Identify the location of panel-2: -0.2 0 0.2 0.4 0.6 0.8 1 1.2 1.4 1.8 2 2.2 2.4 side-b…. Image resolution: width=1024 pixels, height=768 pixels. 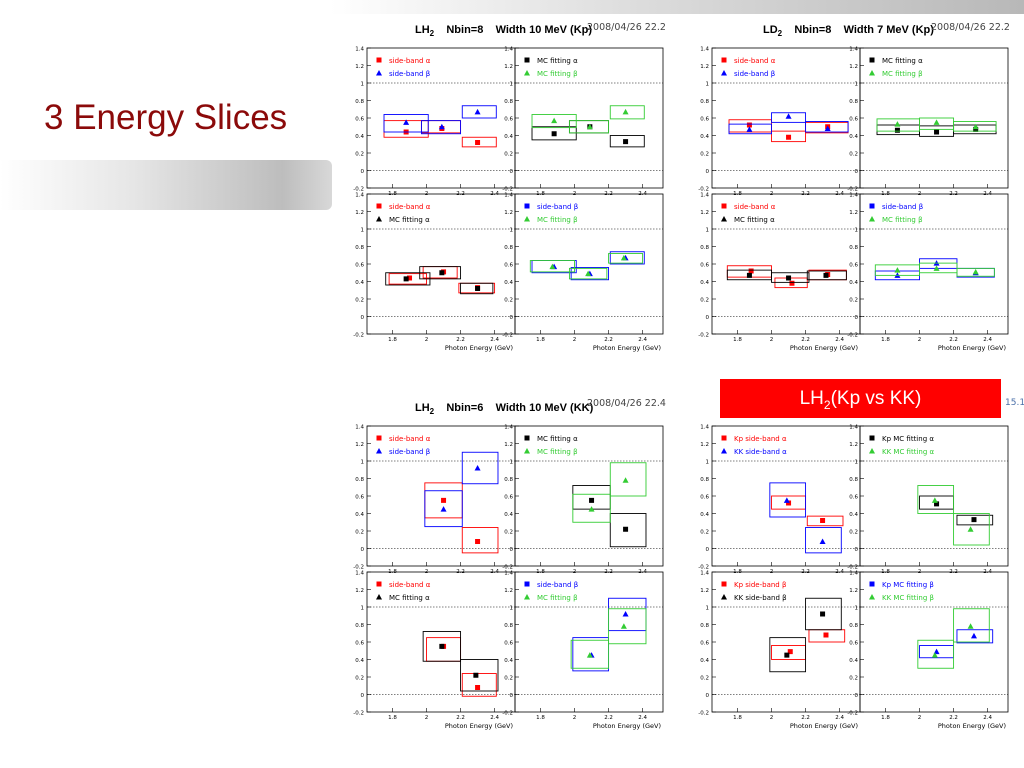
(779, 268).